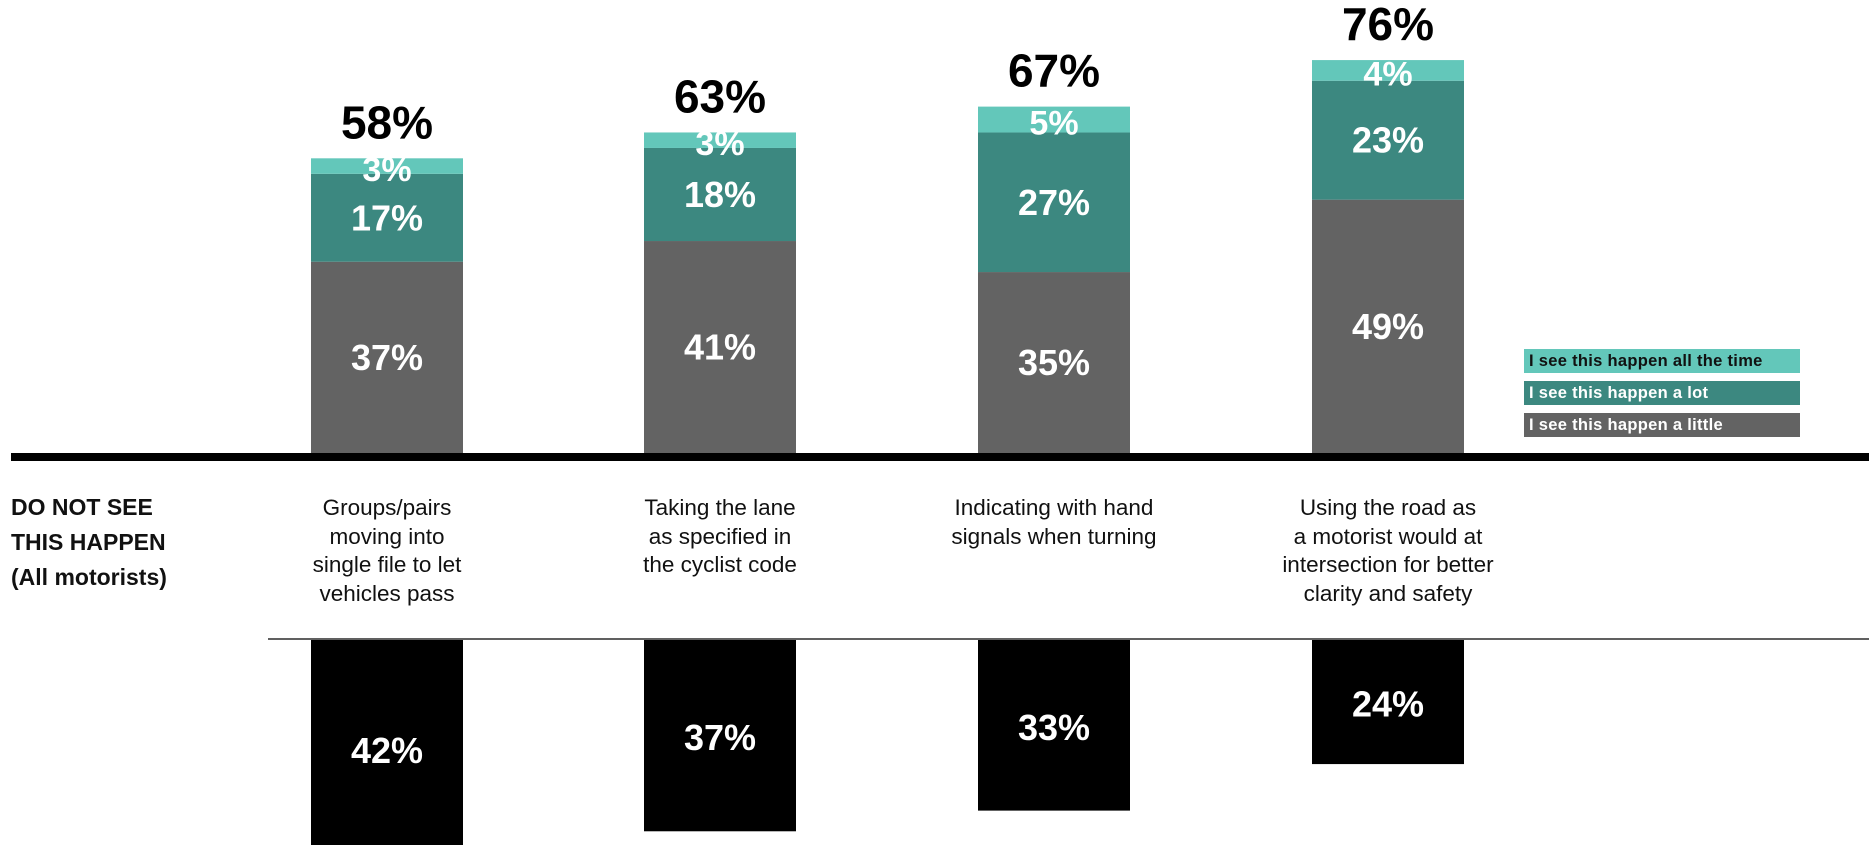 This screenshot has width=1869, height=845. Describe the element at coordinates (82, 507) in the screenshot. I see `side-label-line: DO NOT SEE` at that location.